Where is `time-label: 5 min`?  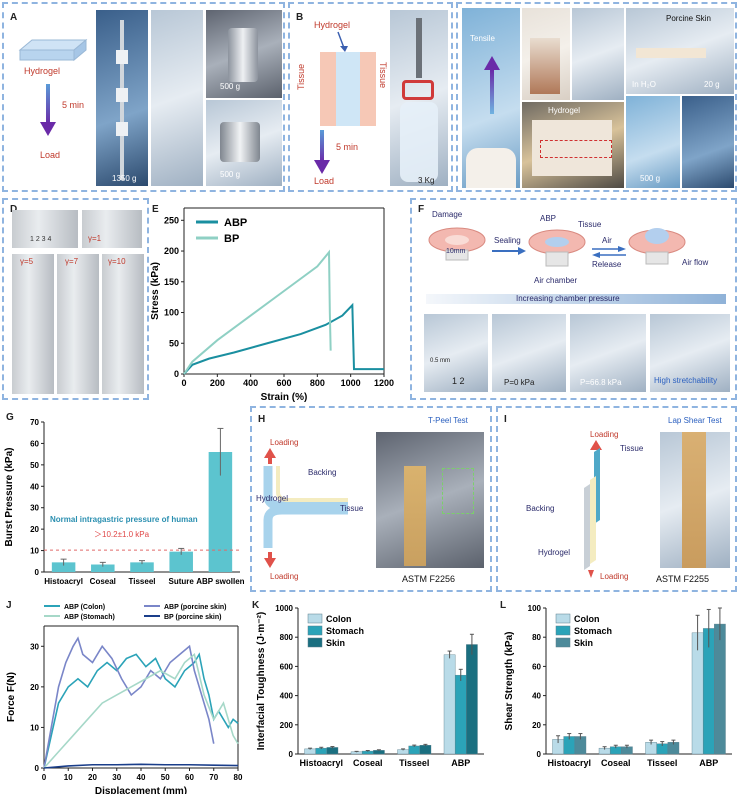
time-label: 5 min is located at coordinates (73, 105).